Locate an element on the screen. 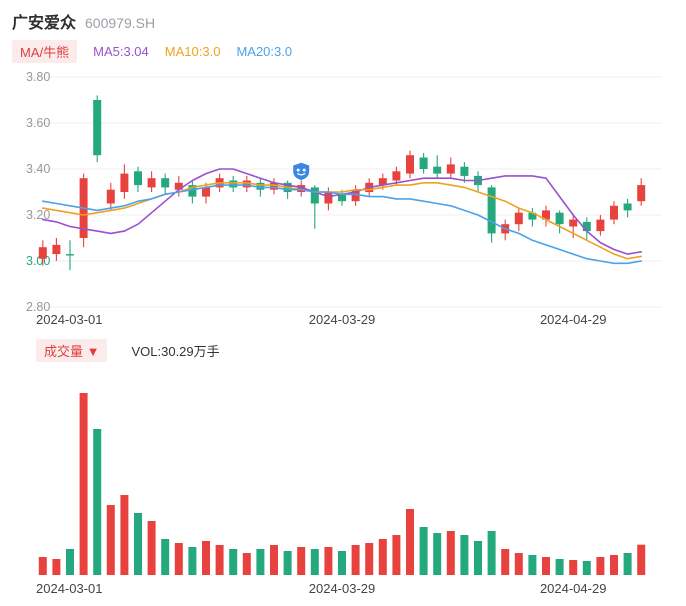 This screenshot has width=686, height=606. stock-code: 600979.SH is located at coordinates (120, 23).